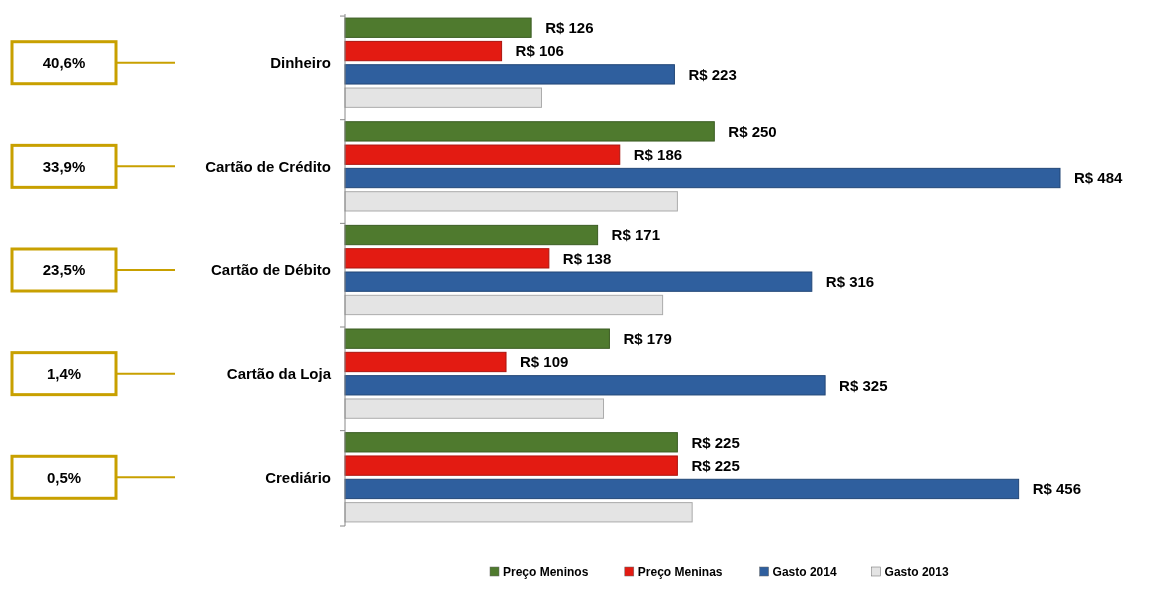  What do you see at coordinates (635, 235) in the screenshot?
I see `data-label: R$ 171` at bounding box center [635, 235].